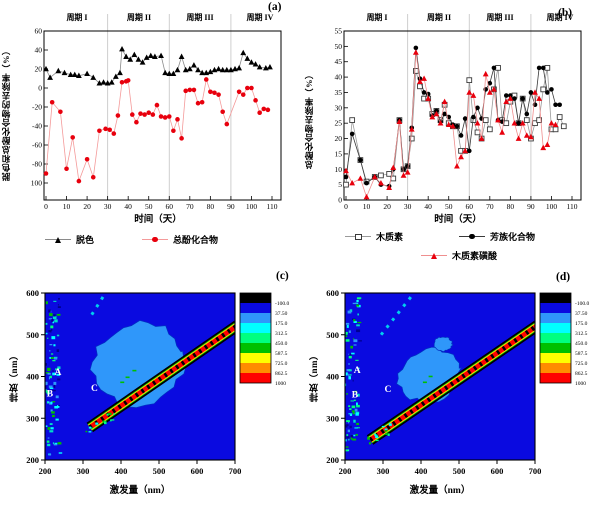 This screenshot has width=600, height=508. Describe the element at coordinates (158, 220) in the screenshot. I see `panel-a-x-axis-title: 时间（天）` at that location.